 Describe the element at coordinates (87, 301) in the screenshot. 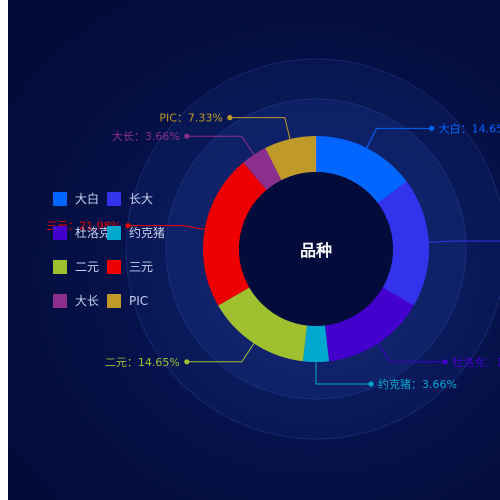

I see `legend-label: 大长` at that location.